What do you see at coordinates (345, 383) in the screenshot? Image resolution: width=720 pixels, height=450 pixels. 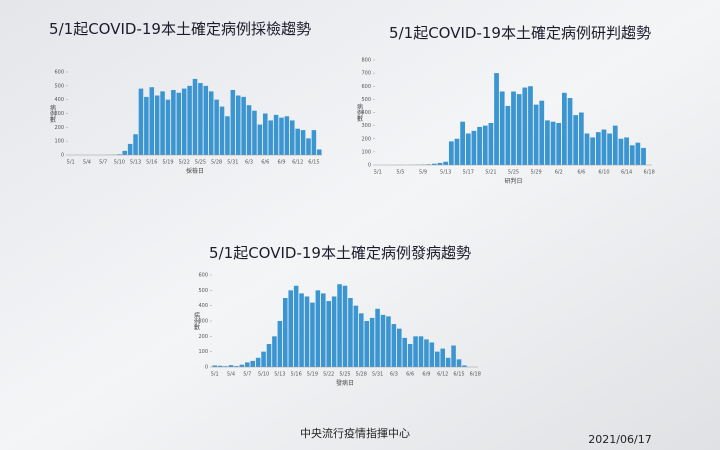 I see `x-axis-label: 發病日` at bounding box center [345, 383].